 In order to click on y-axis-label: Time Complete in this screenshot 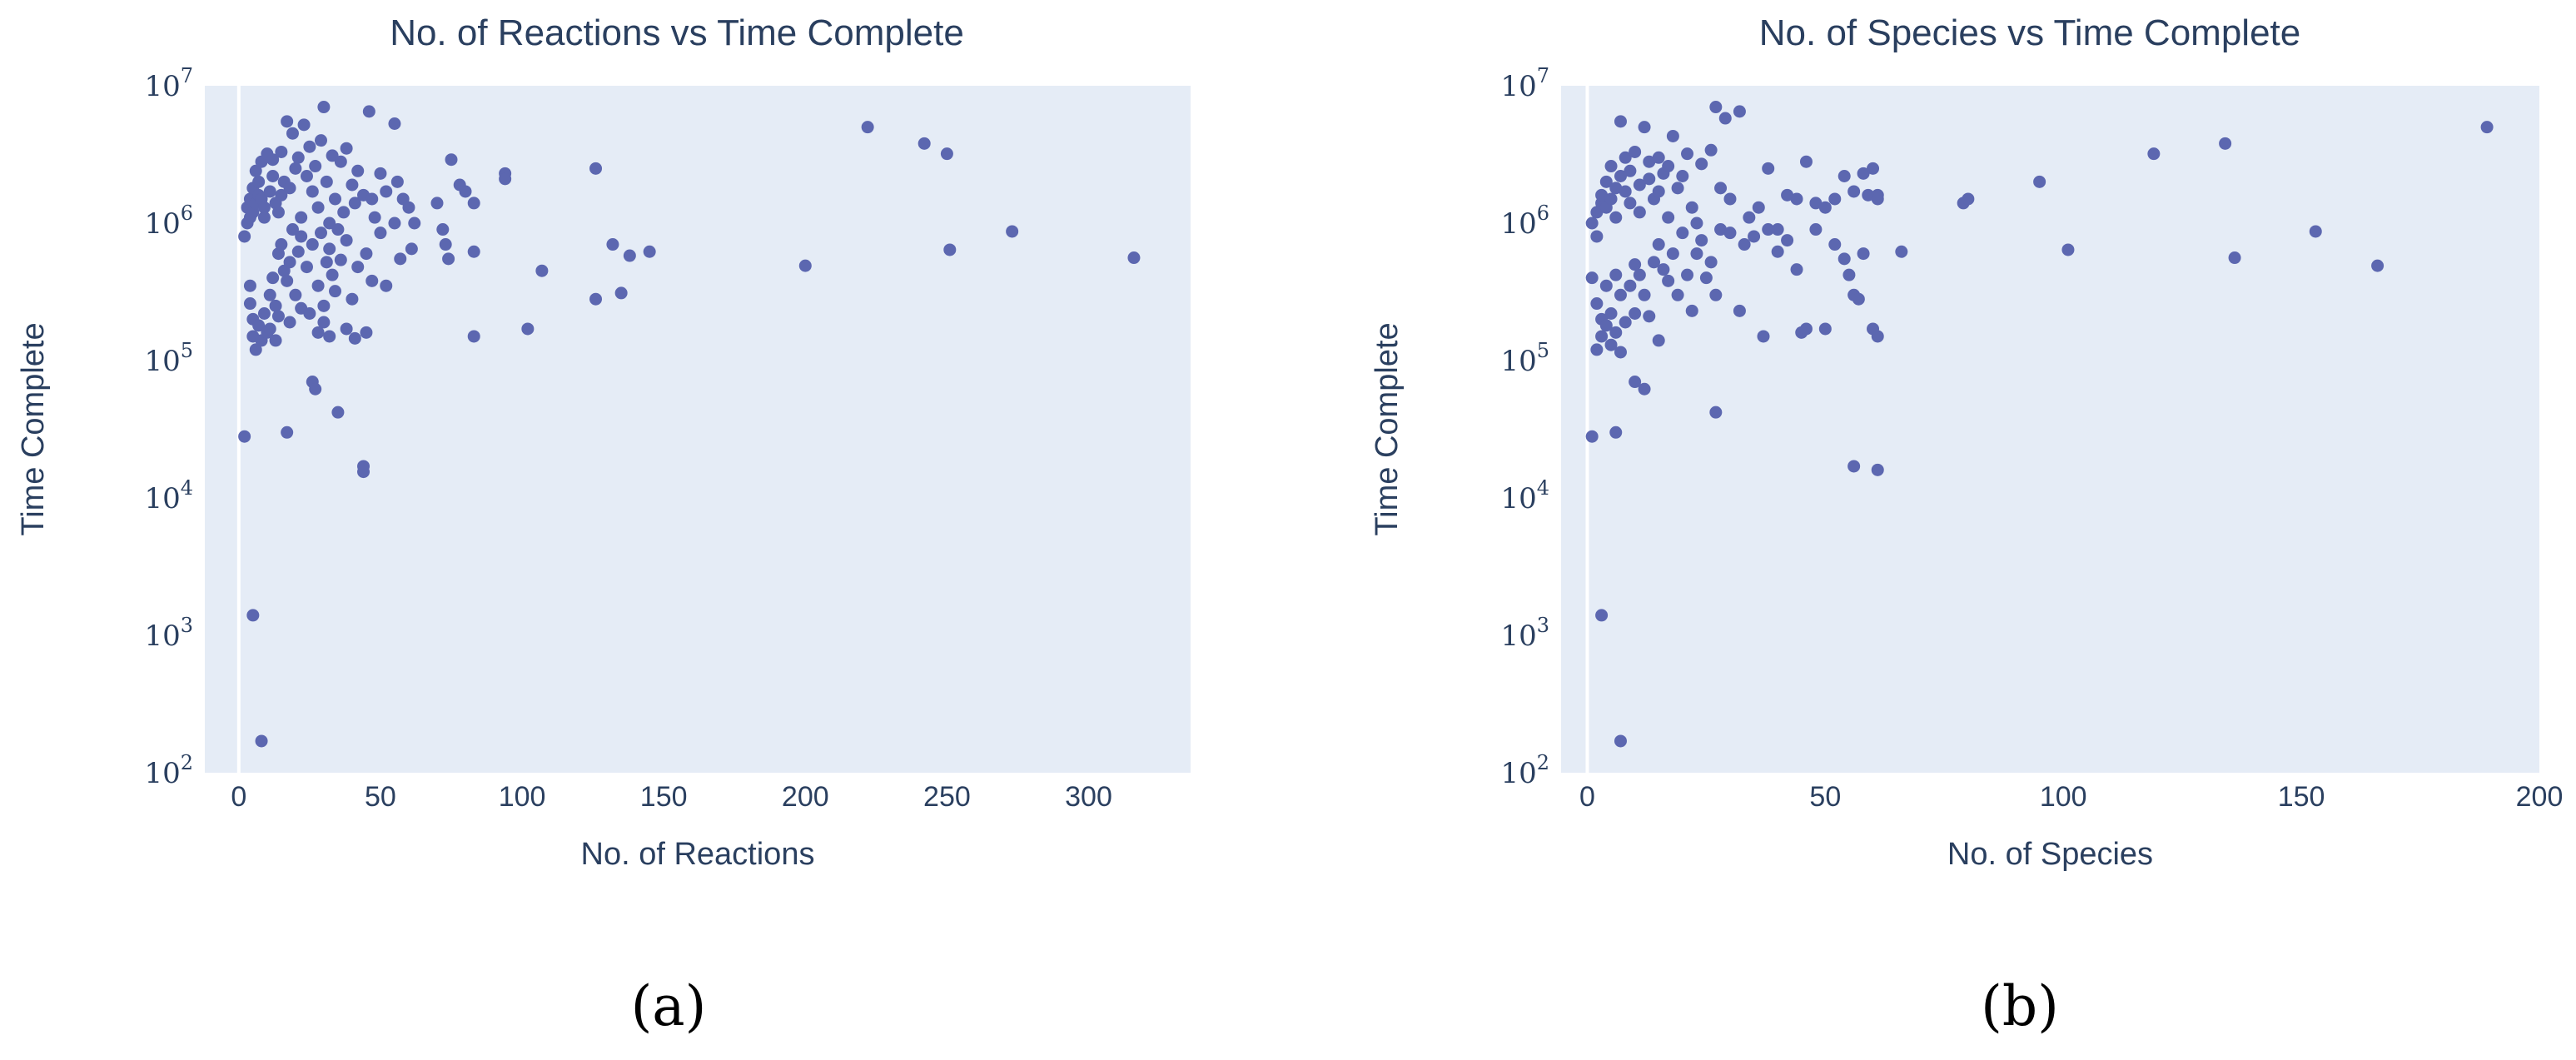, I will do `click(1387, 428)`.